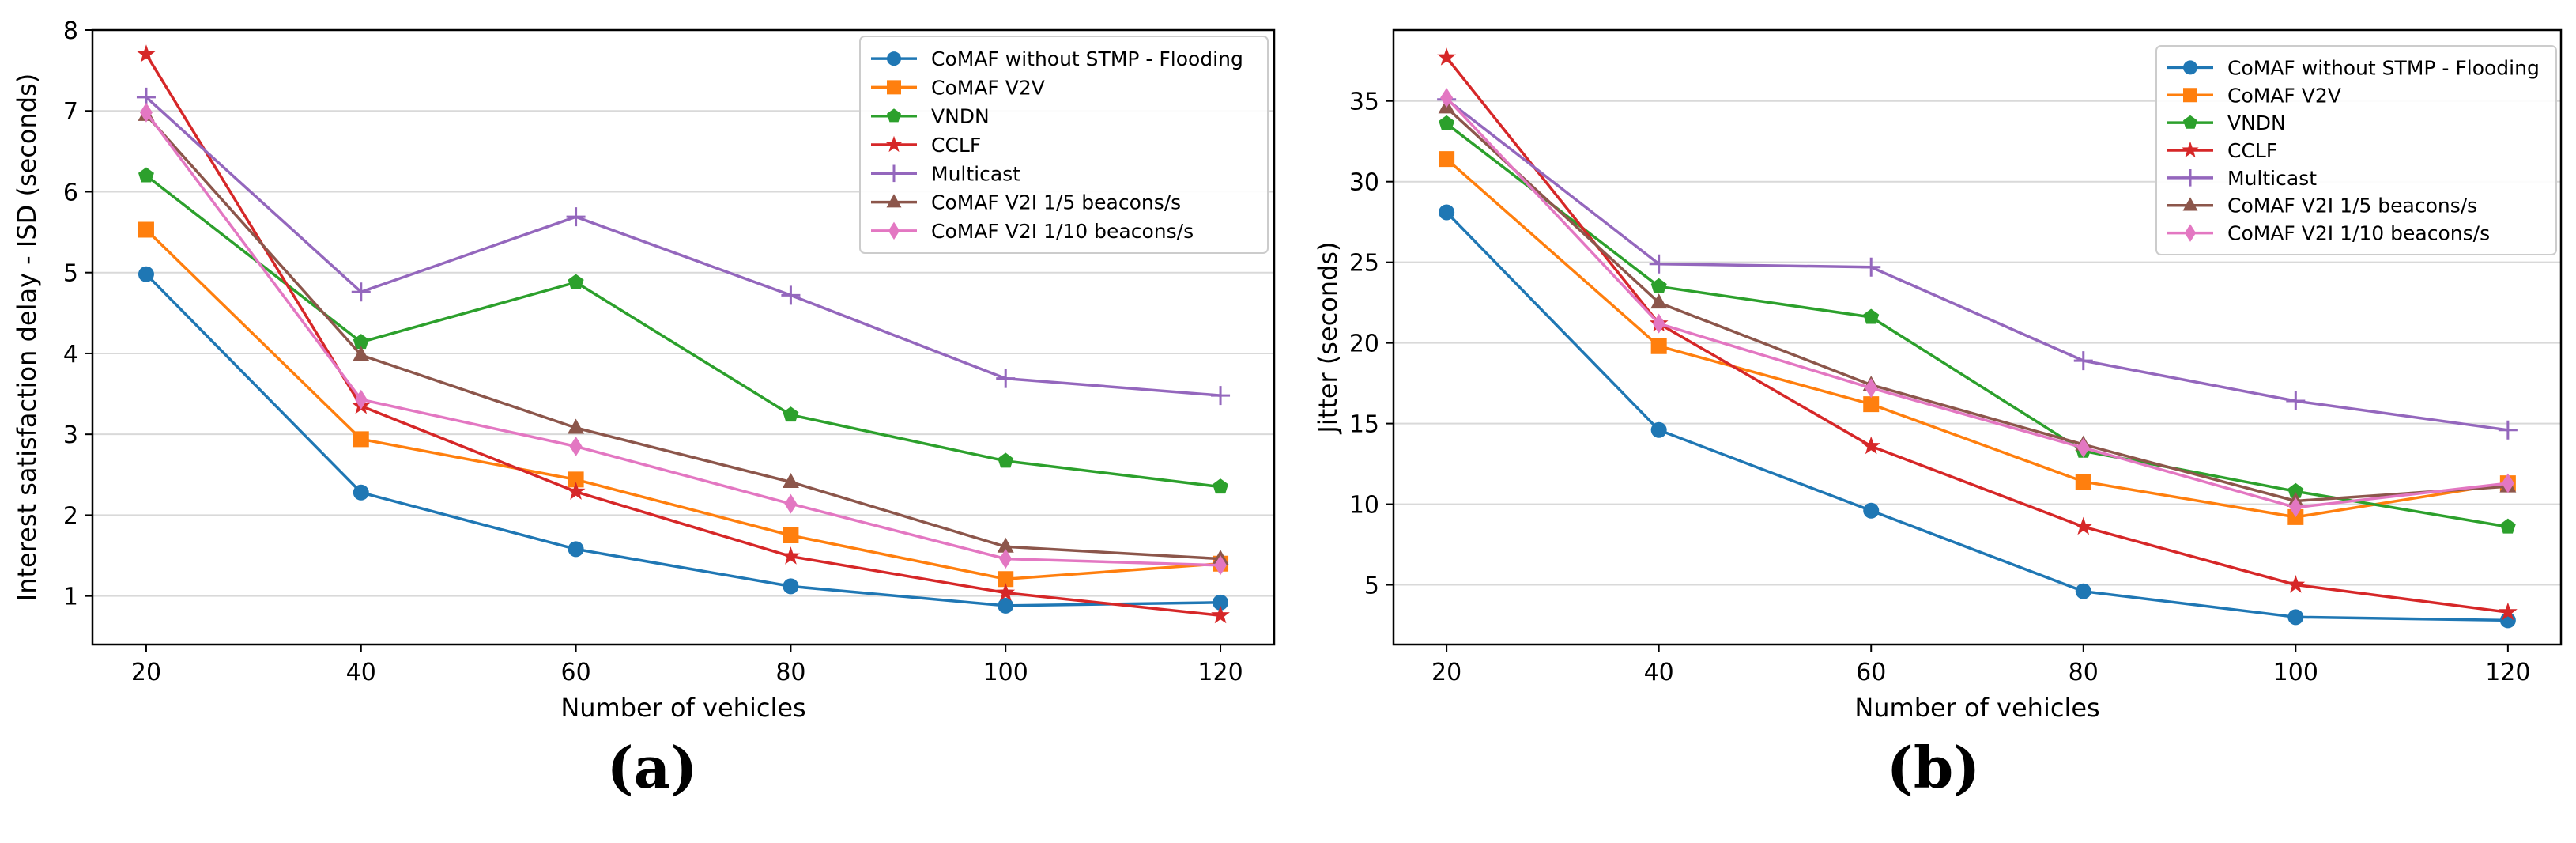  I want to click on y-tick-label: 10, so click(1364, 506).